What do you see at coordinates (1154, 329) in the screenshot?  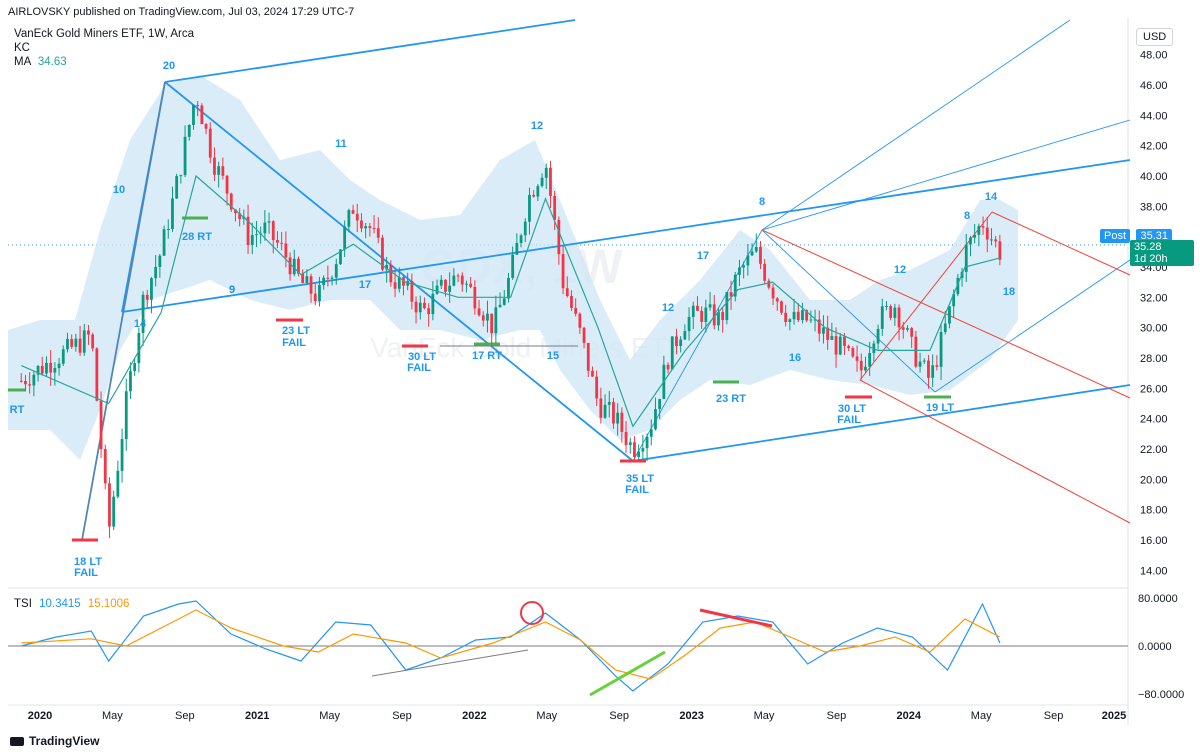 I see `price-tick-label: 30.00` at bounding box center [1154, 329].